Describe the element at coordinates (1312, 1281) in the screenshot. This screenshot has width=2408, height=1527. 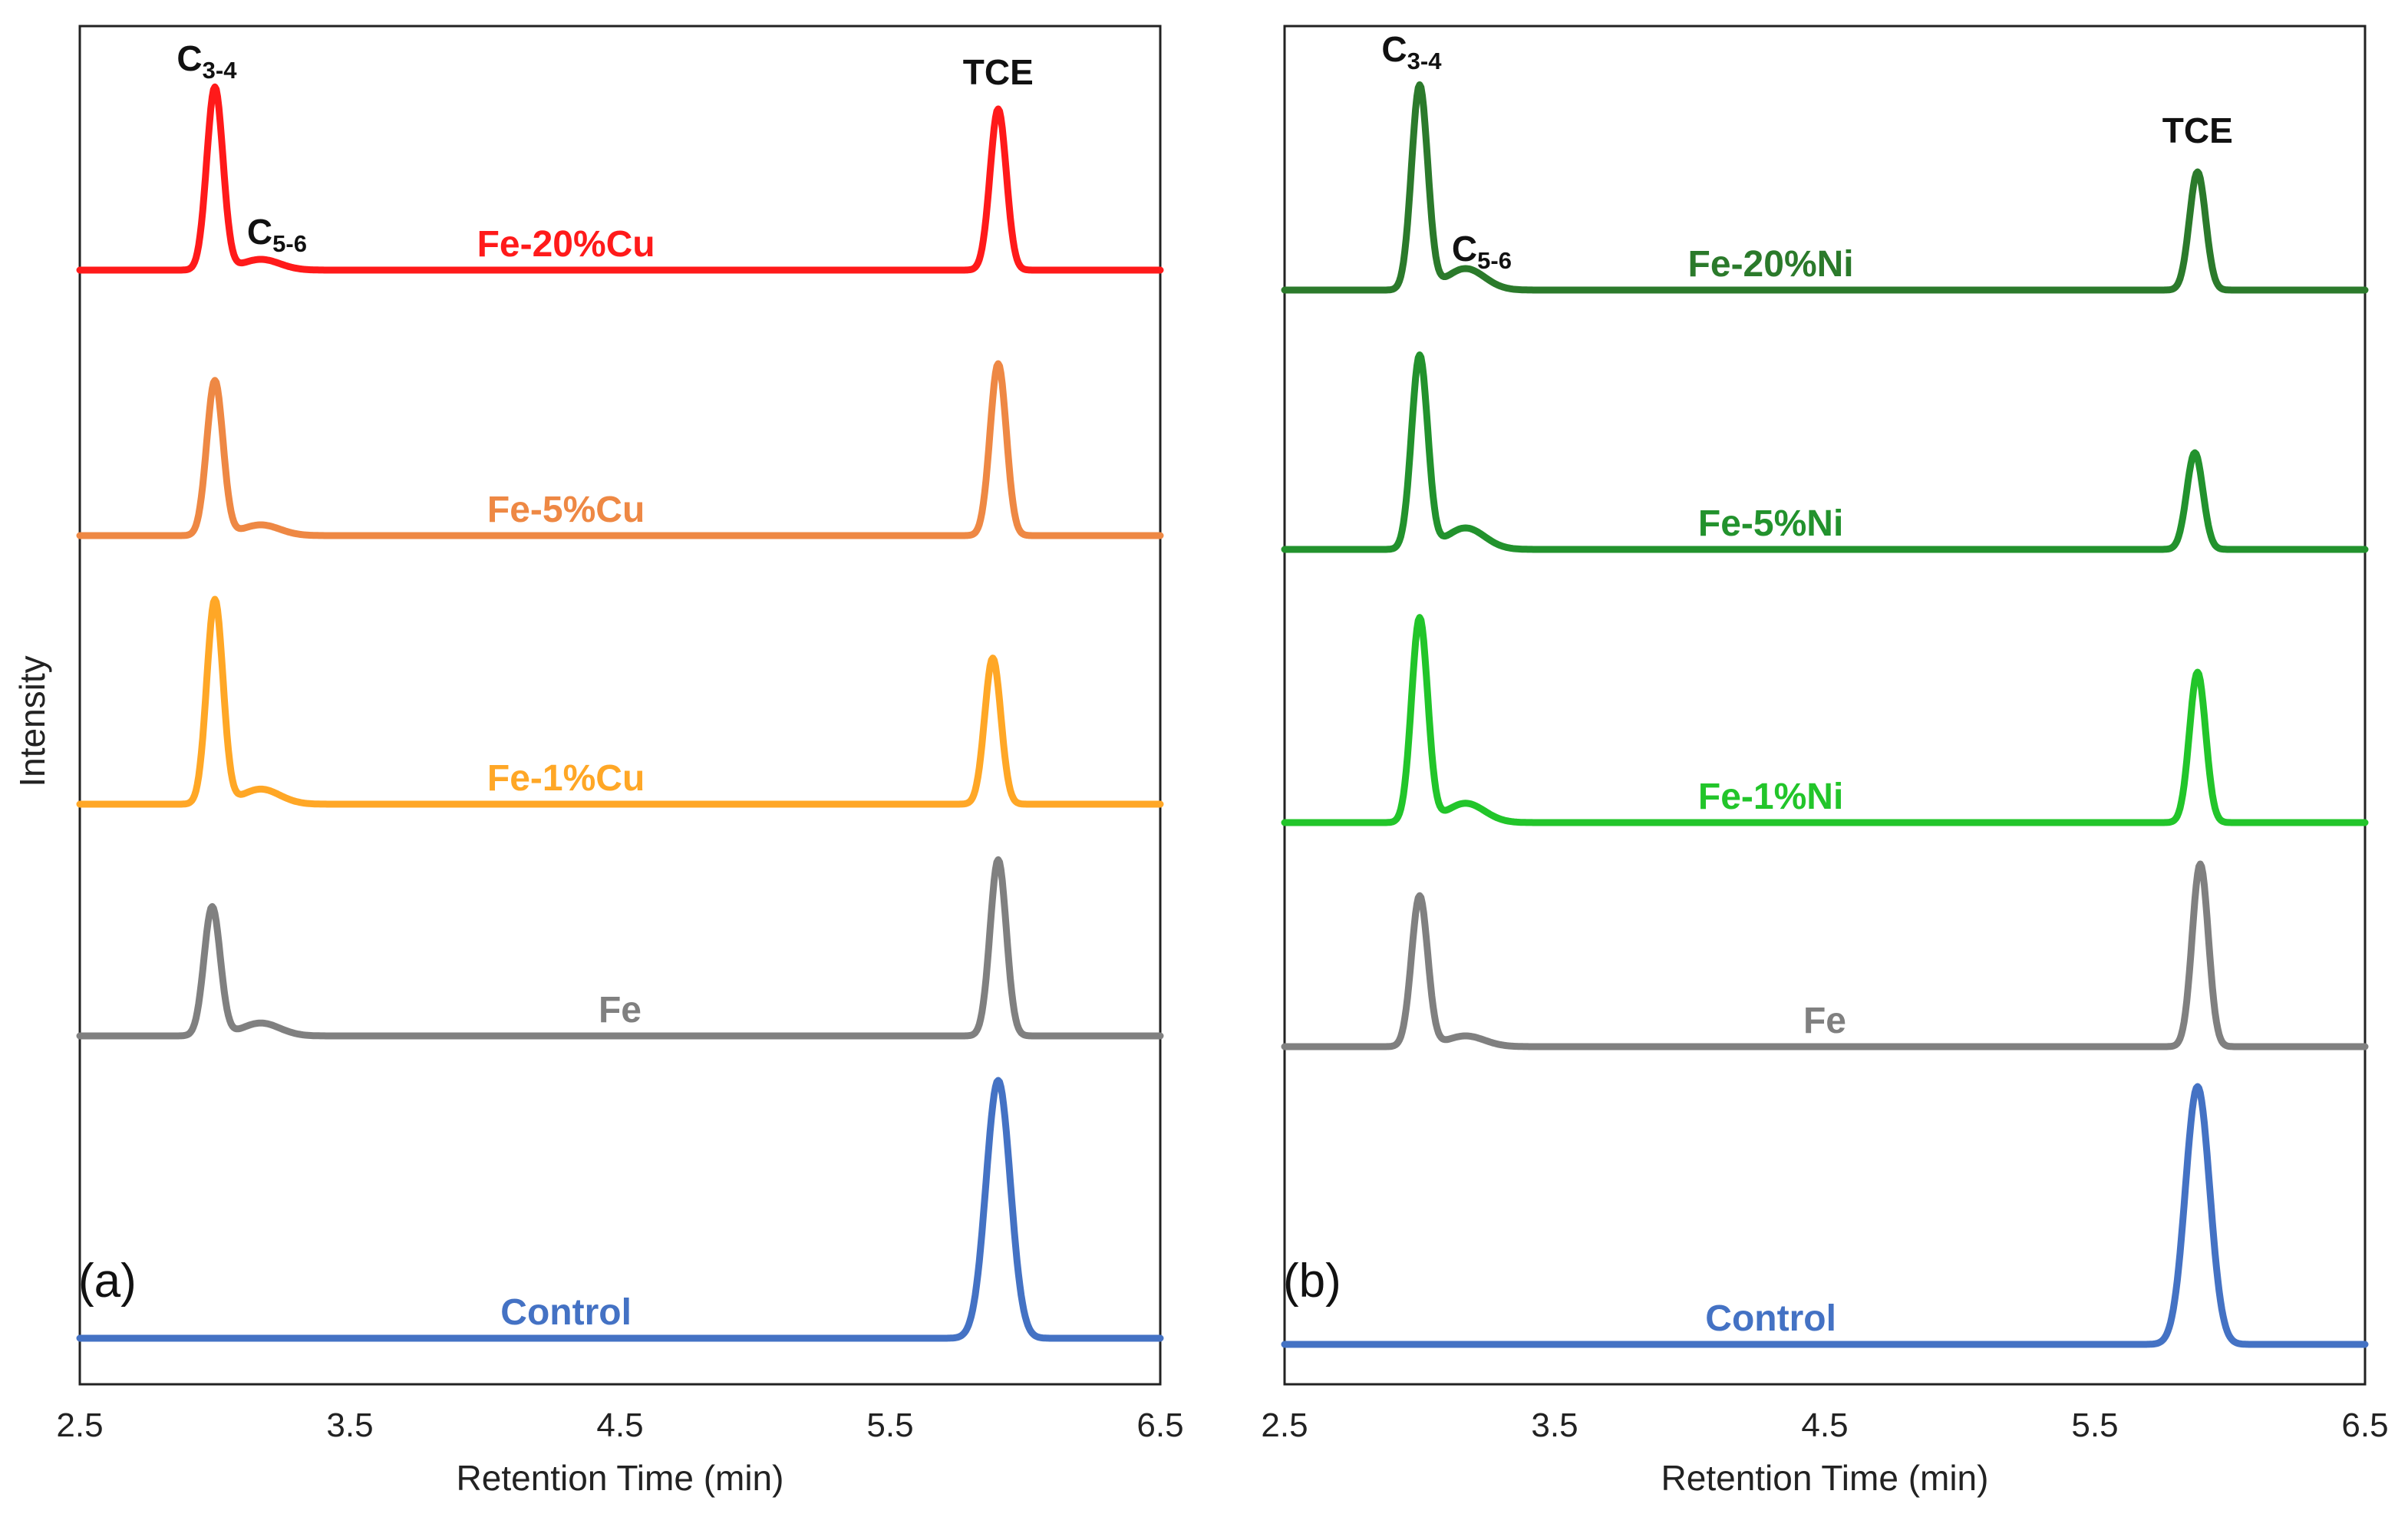
I see `panel-letter: (b)` at that location.